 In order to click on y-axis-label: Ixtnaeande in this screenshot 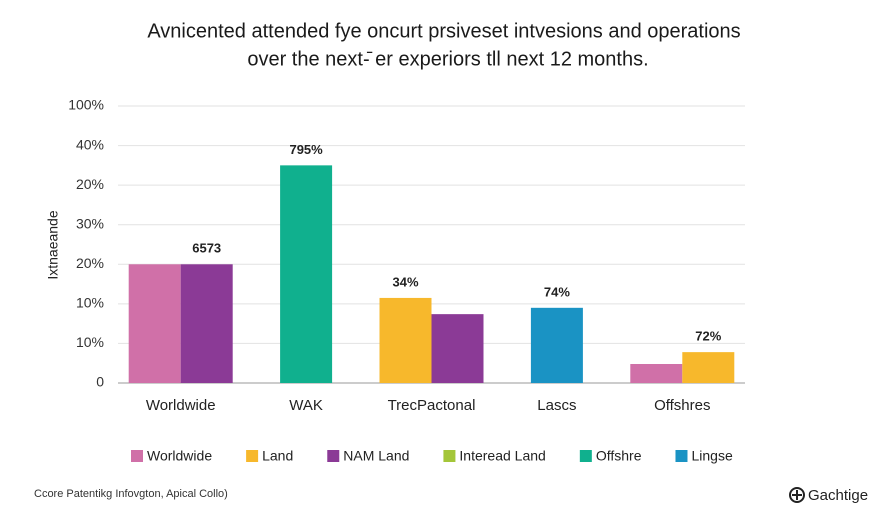, I will do `click(53, 244)`.